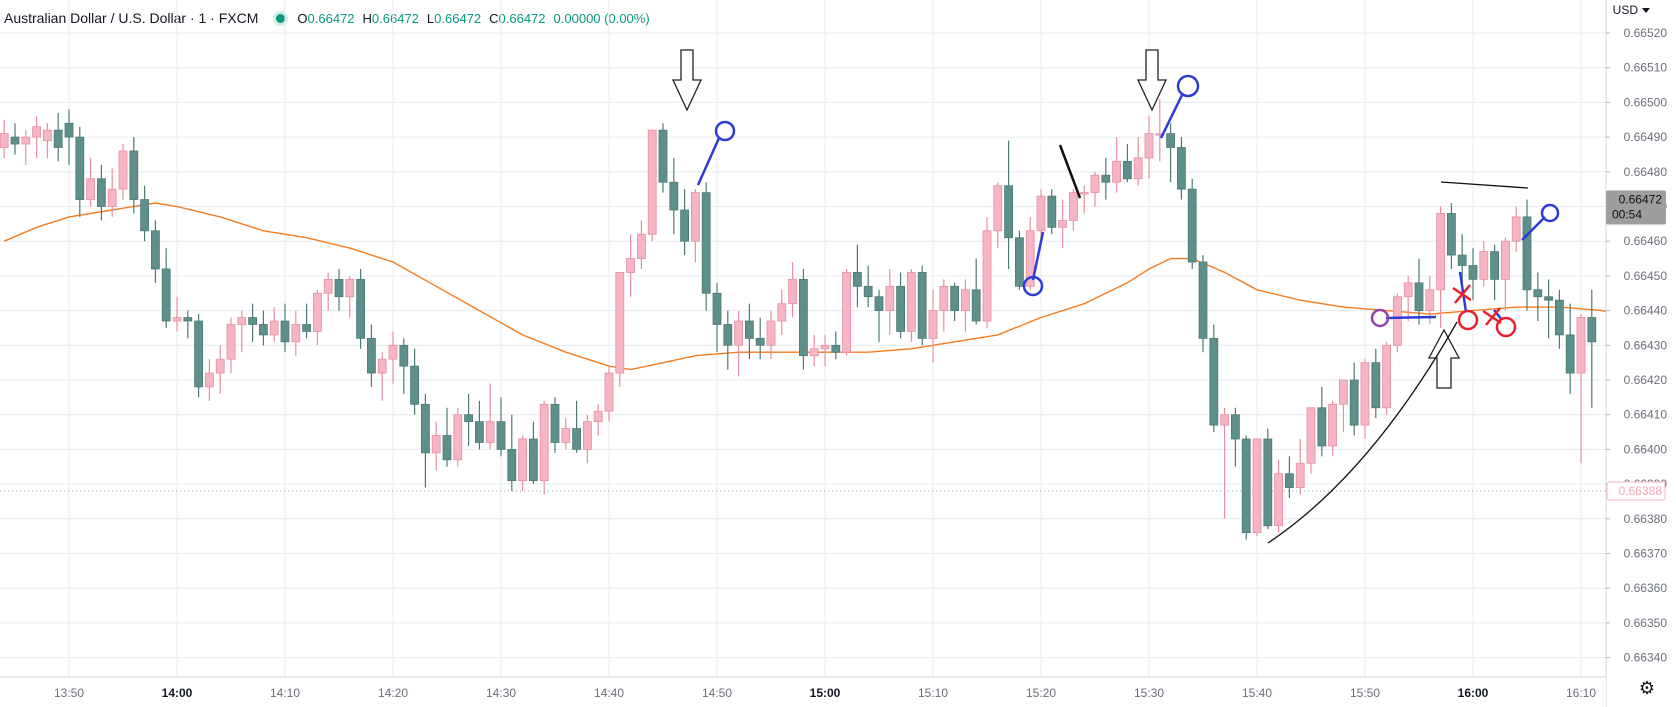 Image resolution: width=1676 pixels, height=707 pixels. What do you see at coordinates (1149, 693) in the screenshot?
I see `time-tick-label: 15:30` at bounding box center [1149, 693].